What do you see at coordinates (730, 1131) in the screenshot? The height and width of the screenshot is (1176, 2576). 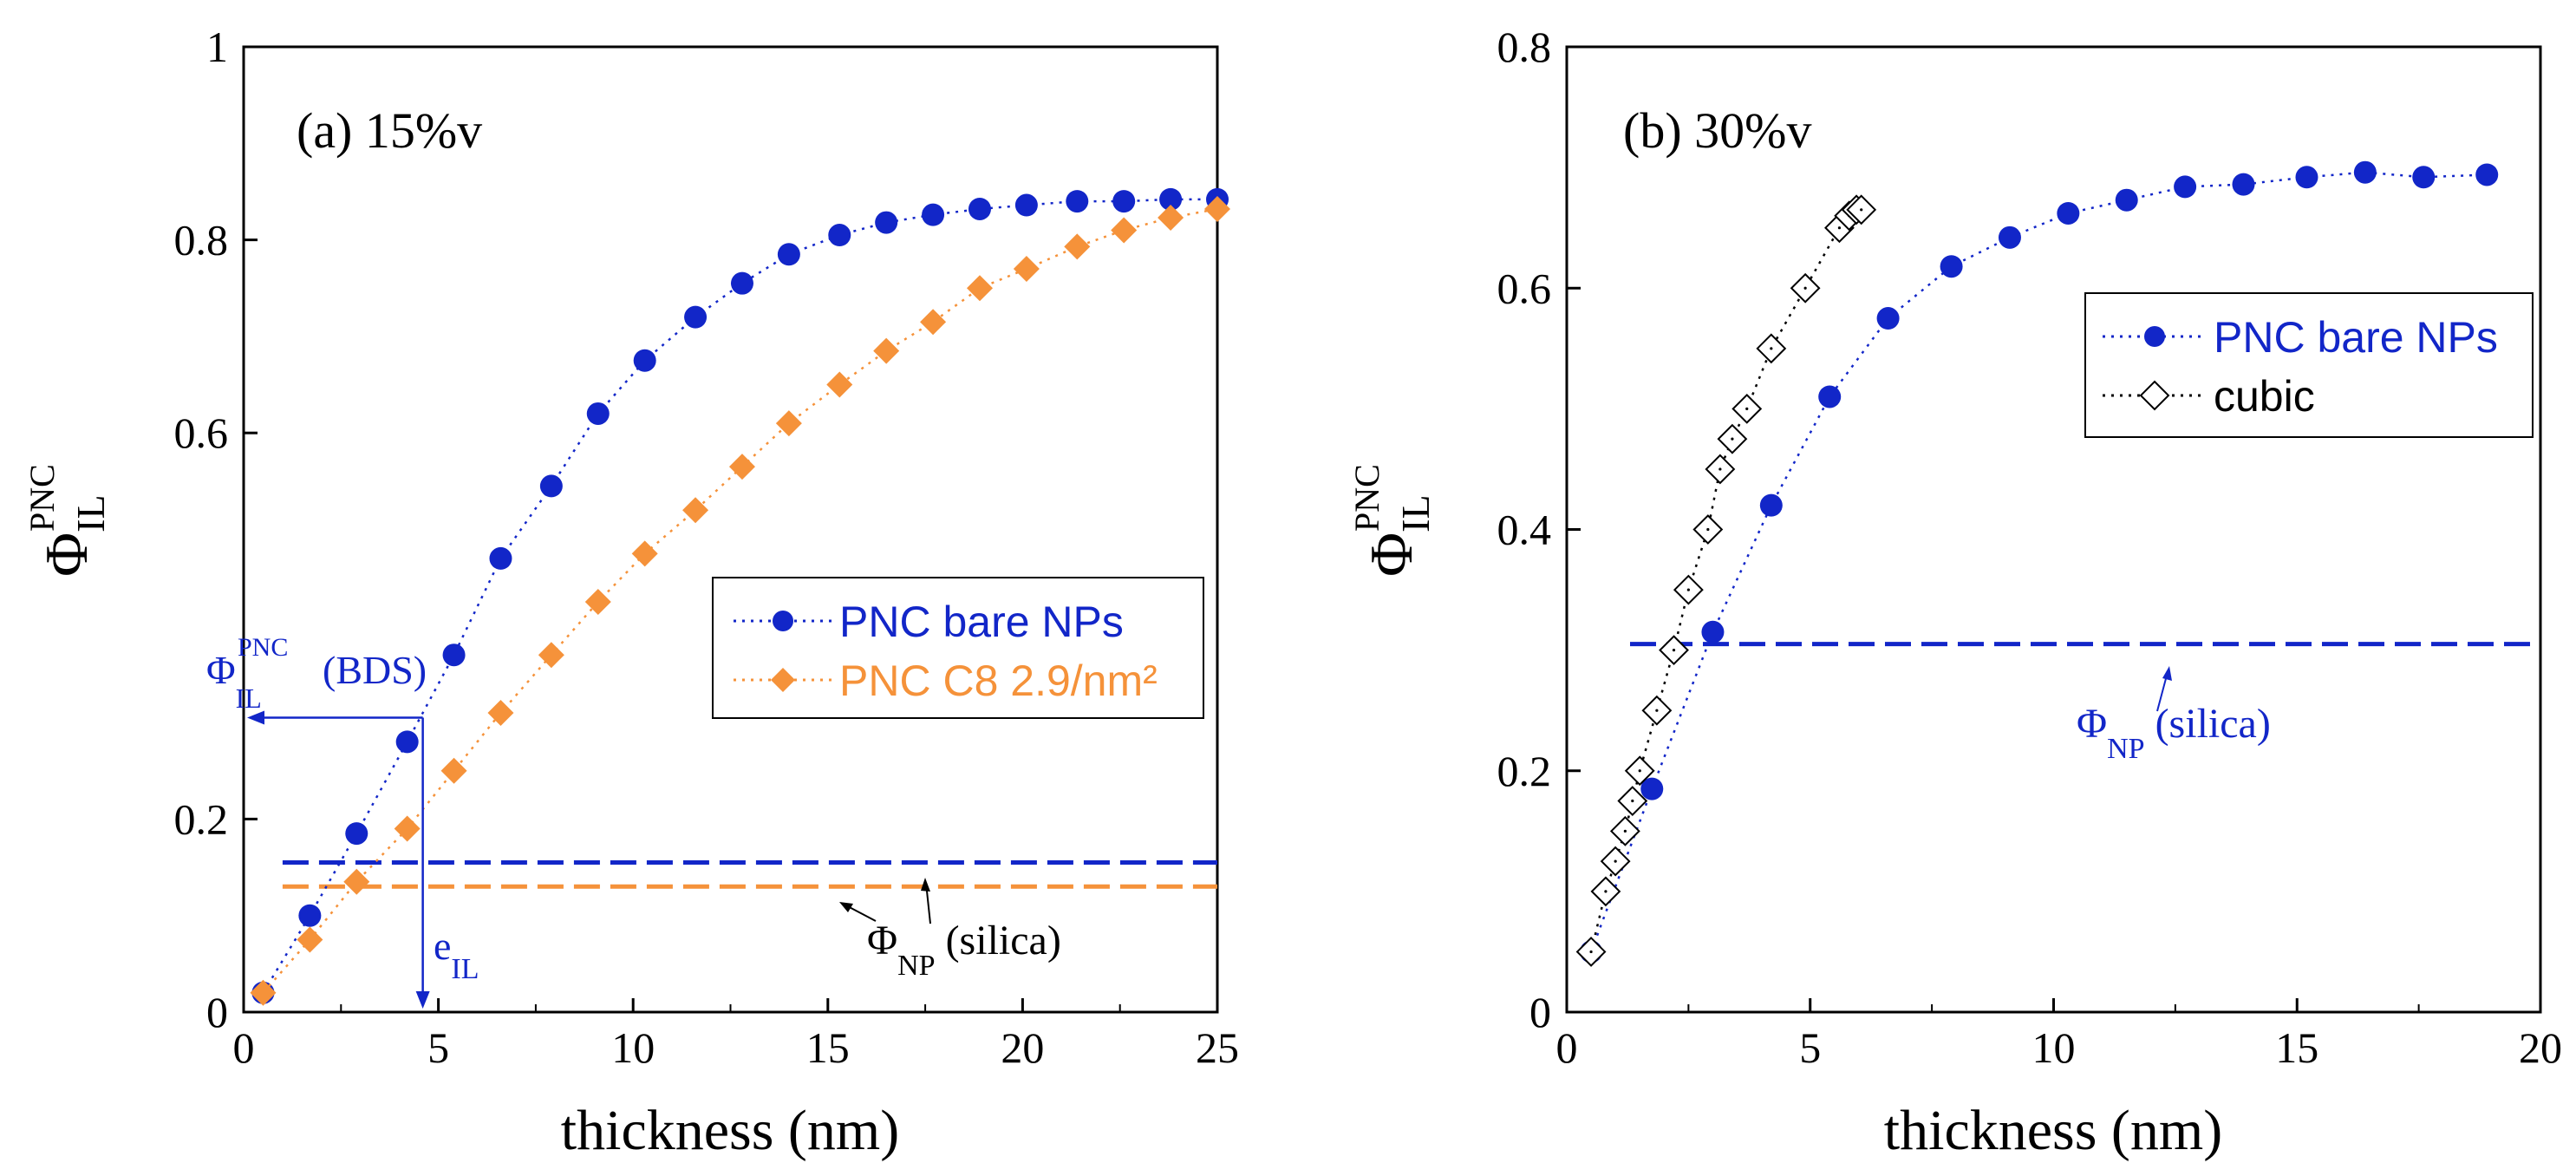 I see `panel-a-xlabel: thickness (nm)` at bounding box center [730, 1131].